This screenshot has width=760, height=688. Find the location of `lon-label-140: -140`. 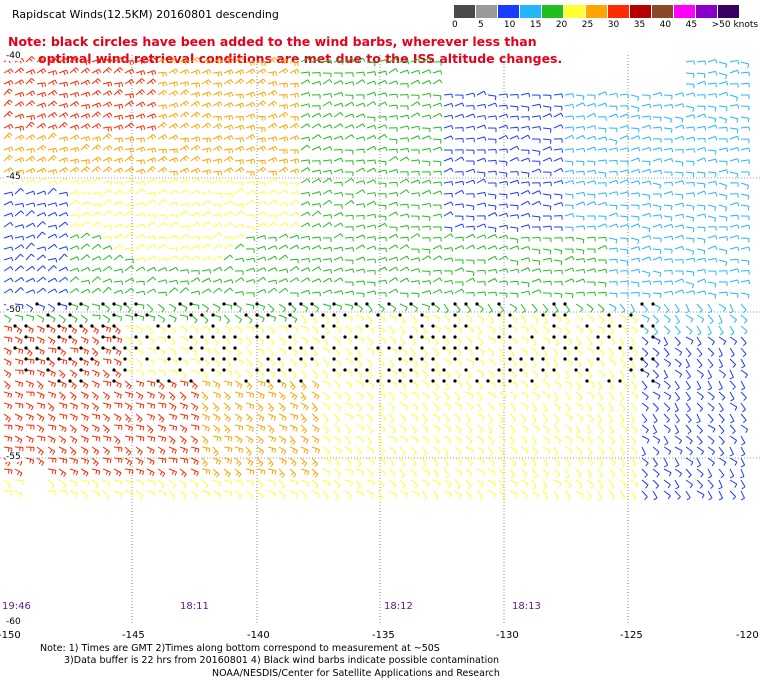

lon-label-140: -140 is located at coordinates (258, 635).